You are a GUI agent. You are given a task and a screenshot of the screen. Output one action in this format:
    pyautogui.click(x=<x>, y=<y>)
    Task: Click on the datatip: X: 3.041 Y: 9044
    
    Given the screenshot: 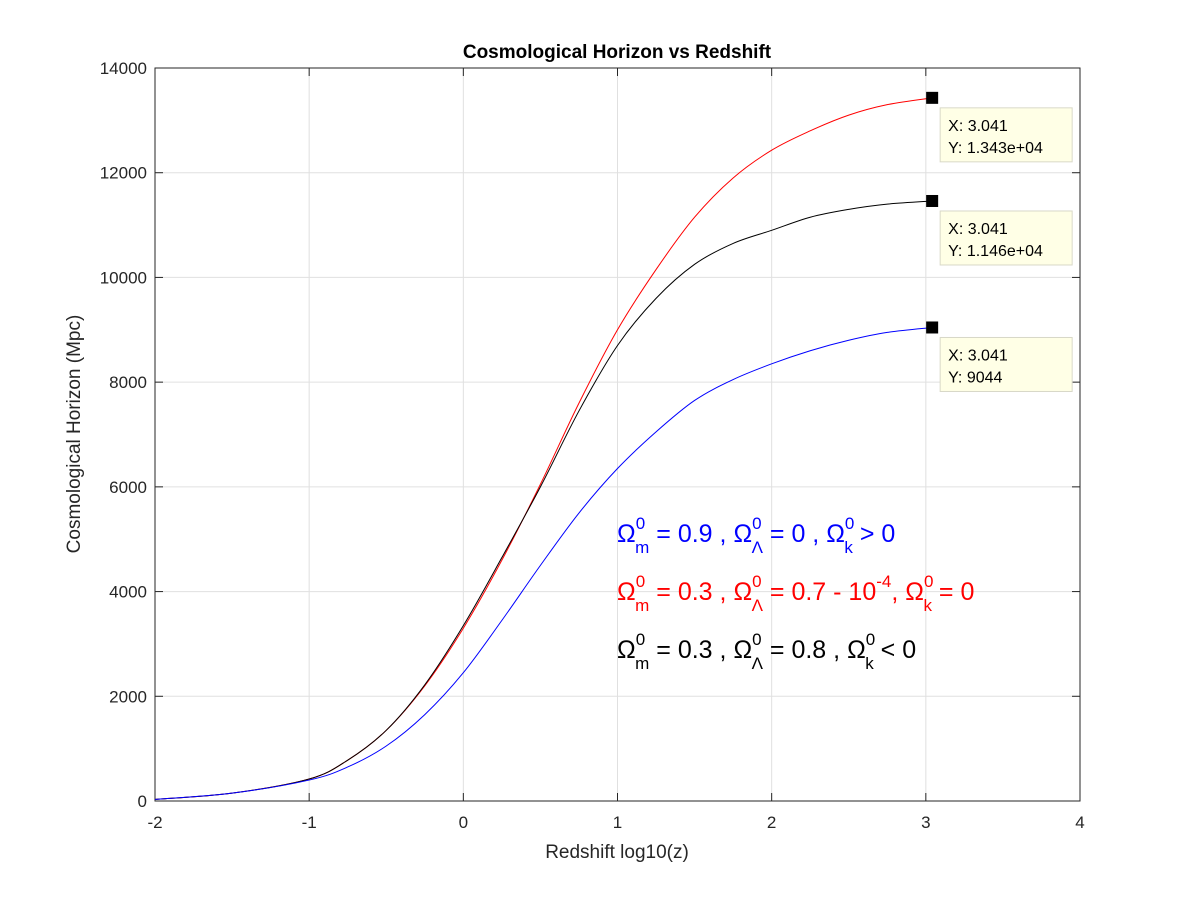 What is the action you would take?
    pyautogui.click(x=999, y=356)
    